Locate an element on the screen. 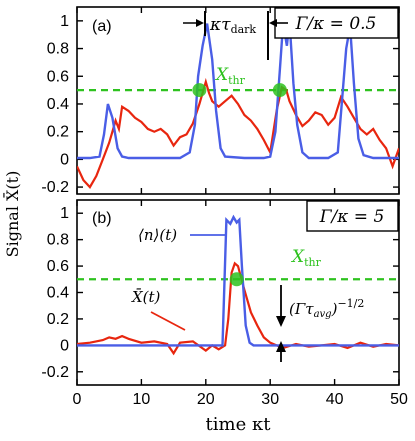 This screenshot has height=441, width=415. avg-arrowhead-down is located at coordinates (281, 321).